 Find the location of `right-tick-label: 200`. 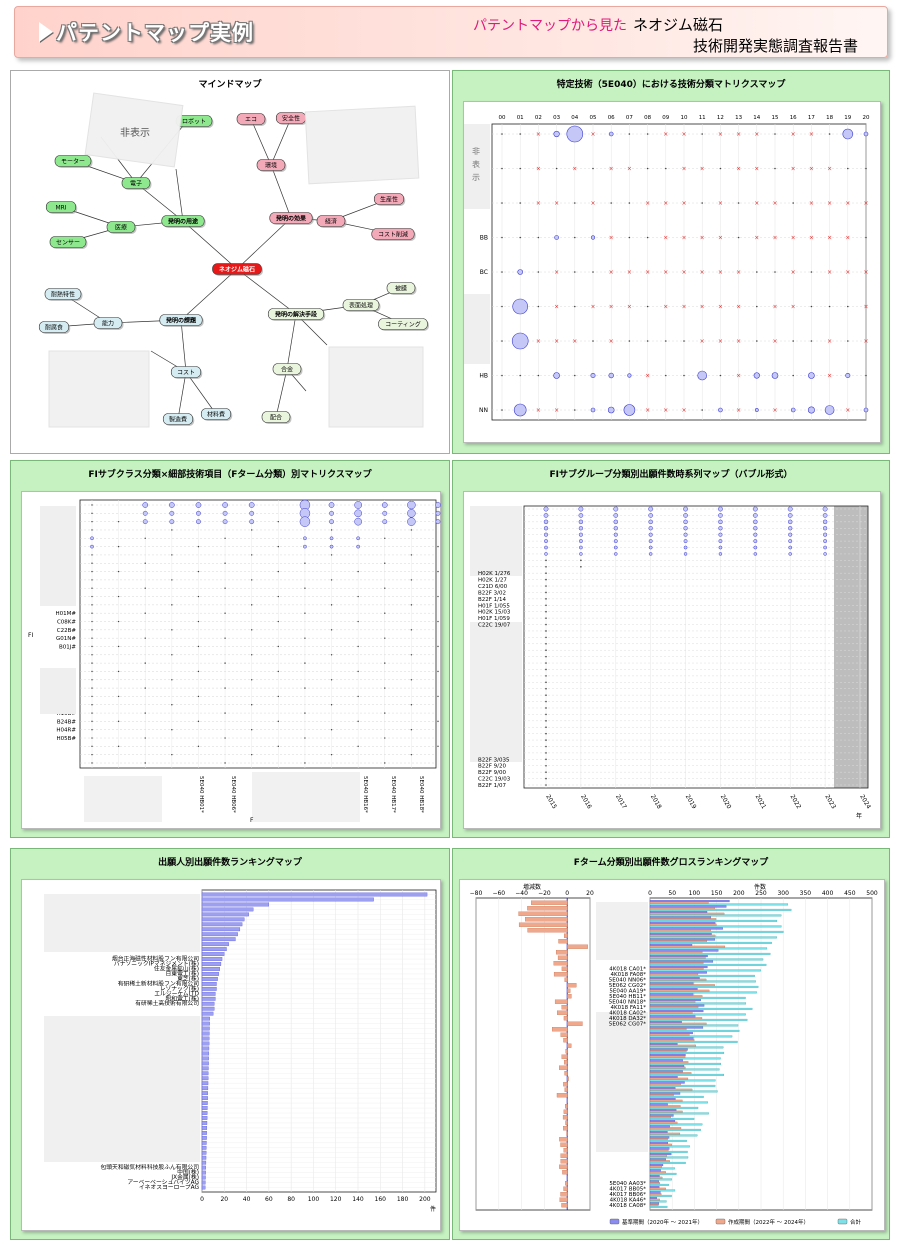

right-tick-label: 200 is located at coordinates (739, 893).